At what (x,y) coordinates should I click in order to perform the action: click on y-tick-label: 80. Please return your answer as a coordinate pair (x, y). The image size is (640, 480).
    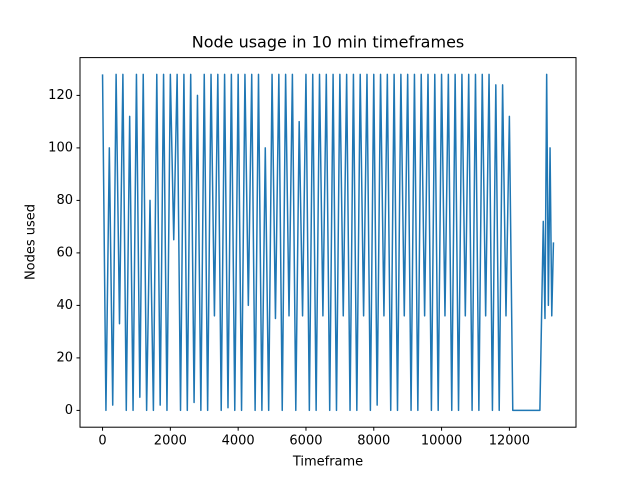
    Looking at the image, I should click on (64, 200).